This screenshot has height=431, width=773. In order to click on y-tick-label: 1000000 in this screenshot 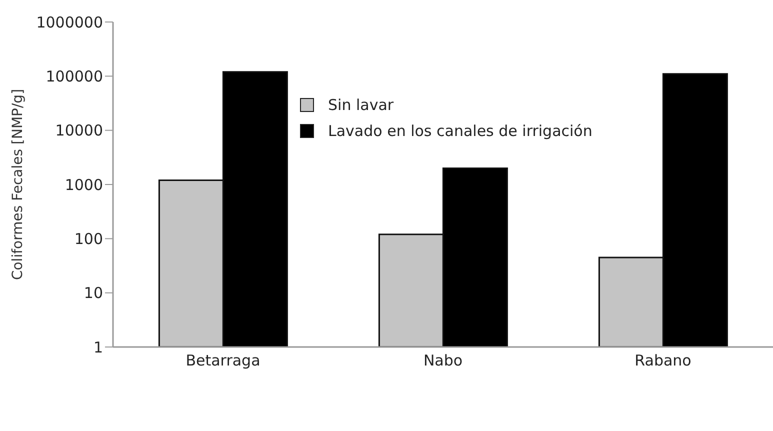, I will do `click(69, 22)`.